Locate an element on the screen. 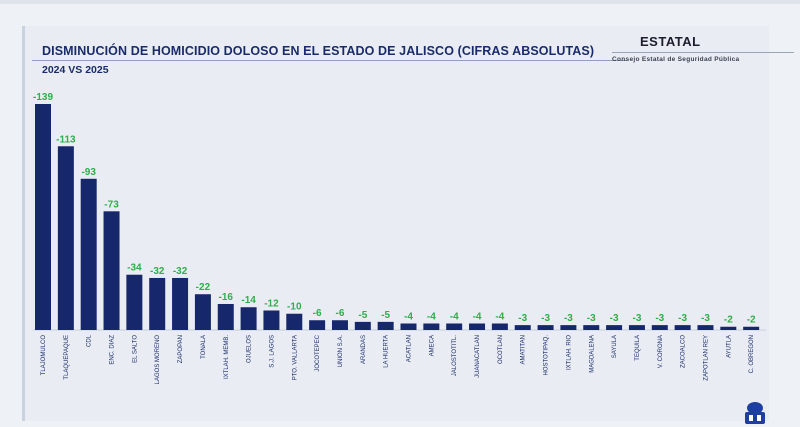 Image resolution: width=800 pixels, height=427 pixels. value-label-20: -4 is located at coordinates (499, 316).